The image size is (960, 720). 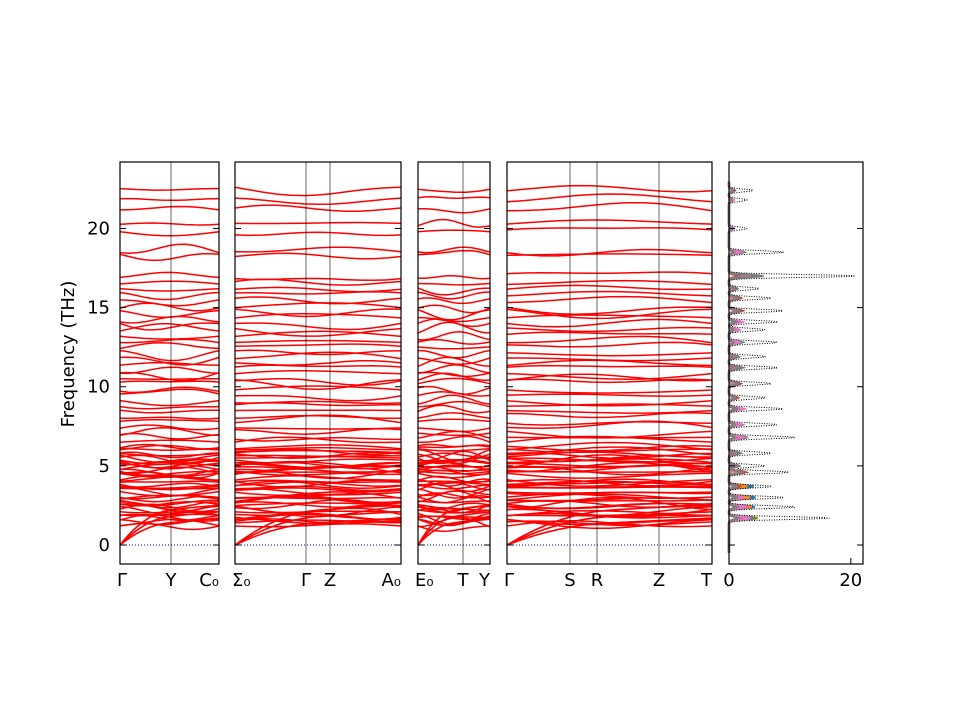 What do you see at coordinates (68, 354) in the screenshot?
I see `y-axis-label: Frequency (THz)` at bounding box center [68, 354].